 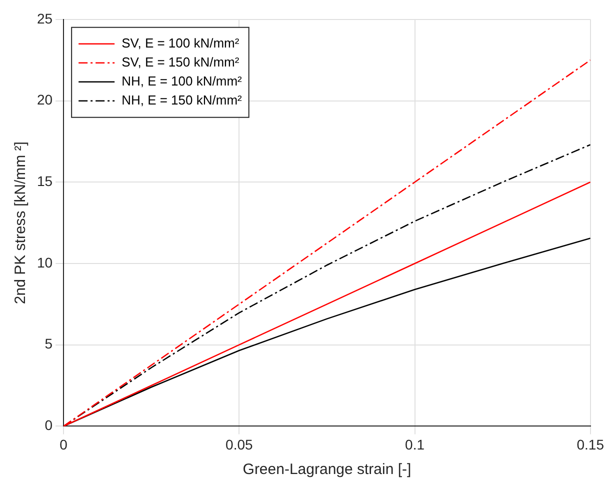 I want to click on legend-label: NH, E = 150 kN/mm², so click(x=182, y=100).